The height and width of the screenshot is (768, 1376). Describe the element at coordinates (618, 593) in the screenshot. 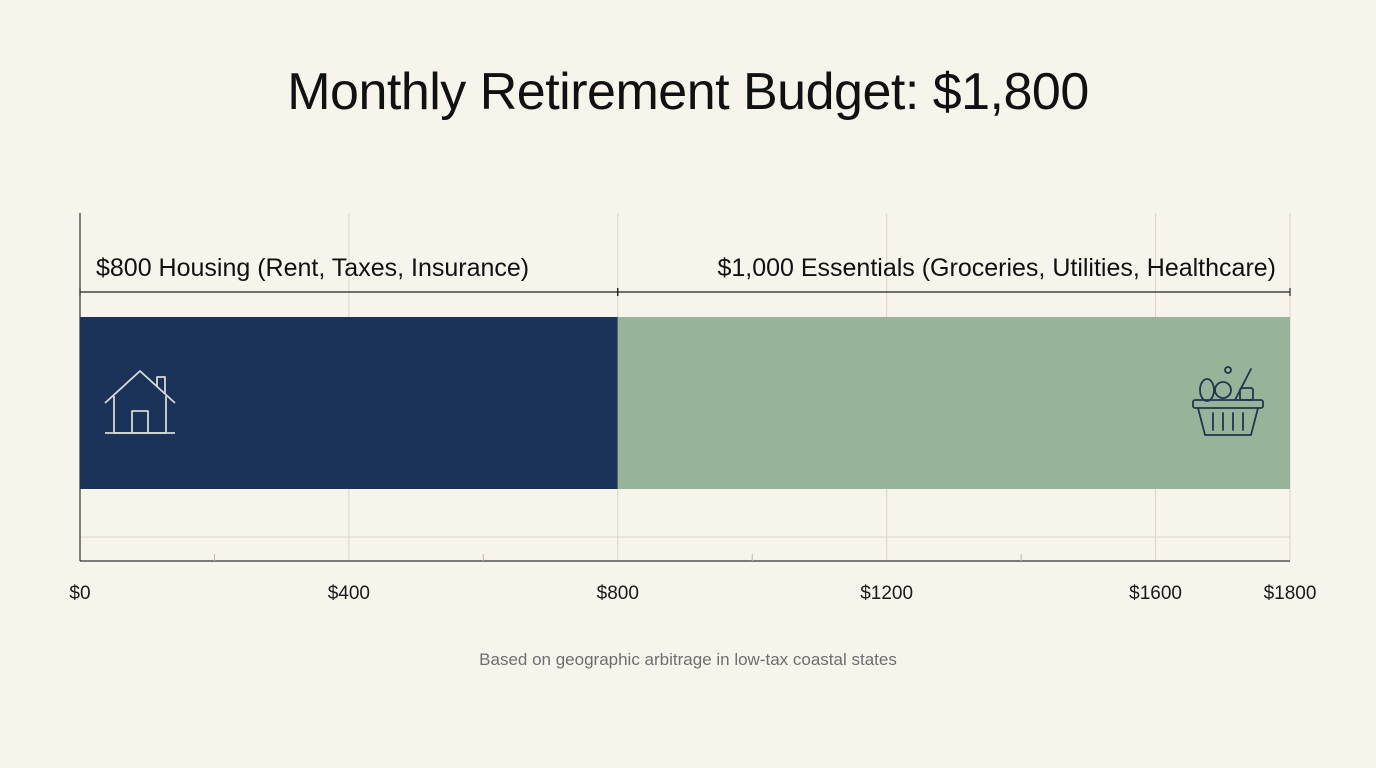

I see `x-tick-label: $800` at that location.